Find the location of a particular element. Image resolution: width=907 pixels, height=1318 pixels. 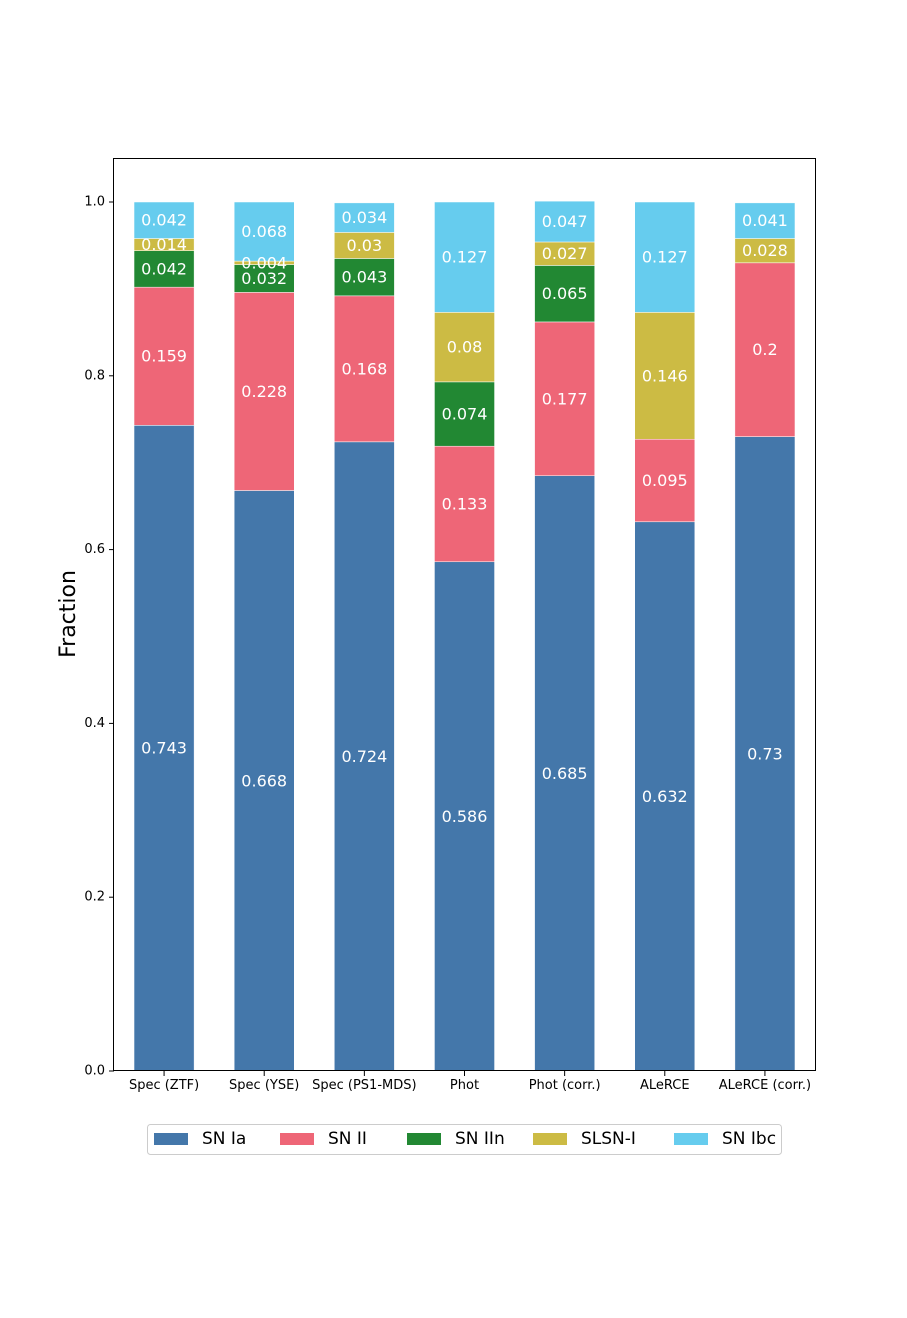

data-label: 0.034 is located at coordinates (364, 217).